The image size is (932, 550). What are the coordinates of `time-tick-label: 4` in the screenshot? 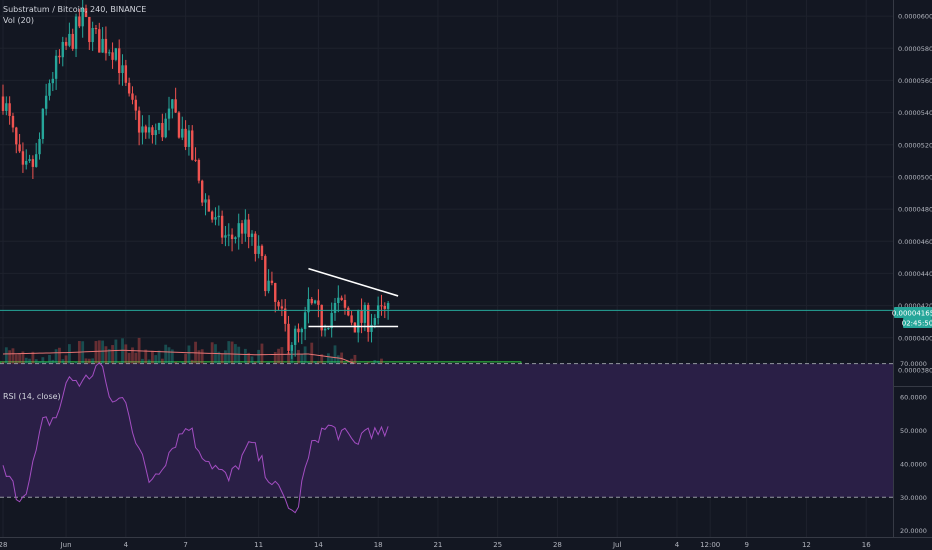 It's located at (677, 545).